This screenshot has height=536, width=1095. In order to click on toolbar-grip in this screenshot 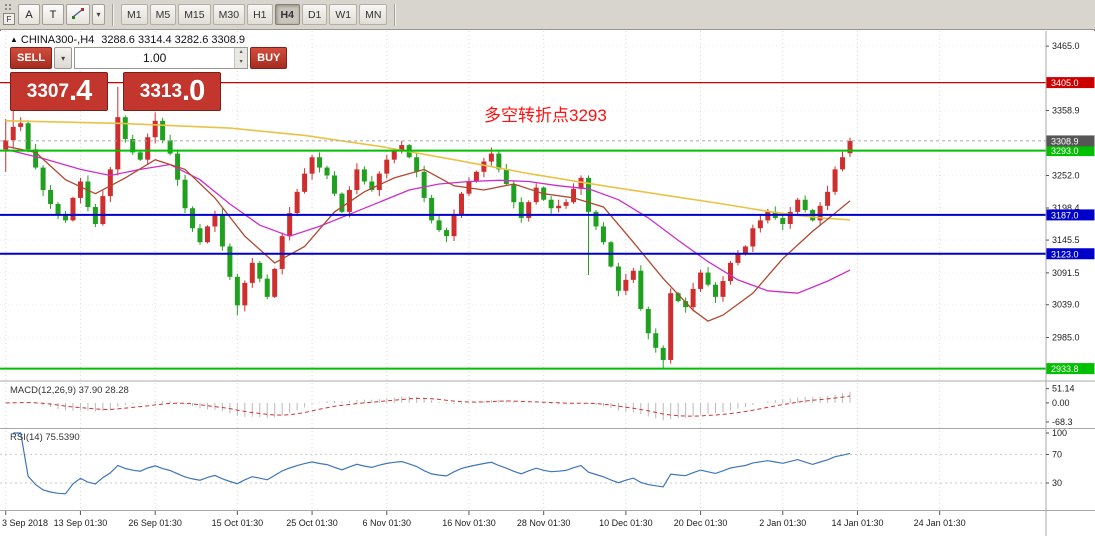, I will do `click(9, 7)`.